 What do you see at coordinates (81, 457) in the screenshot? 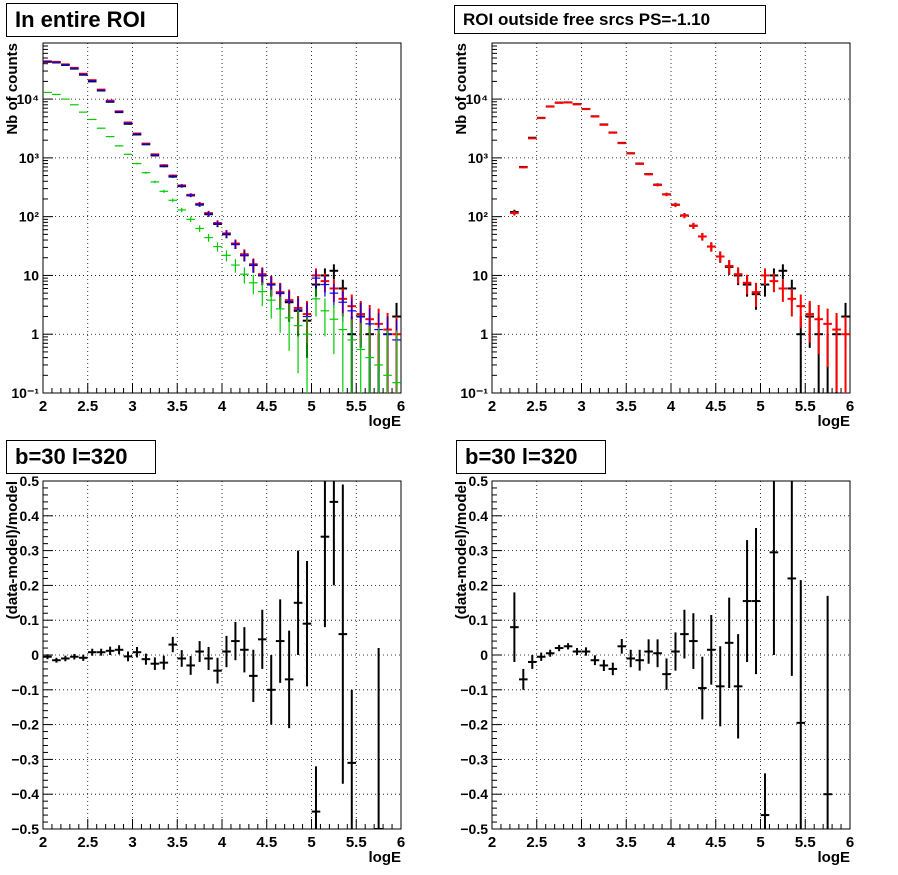
I see `panel3-title: b=30 l=320` at bounding box center [81, 457].